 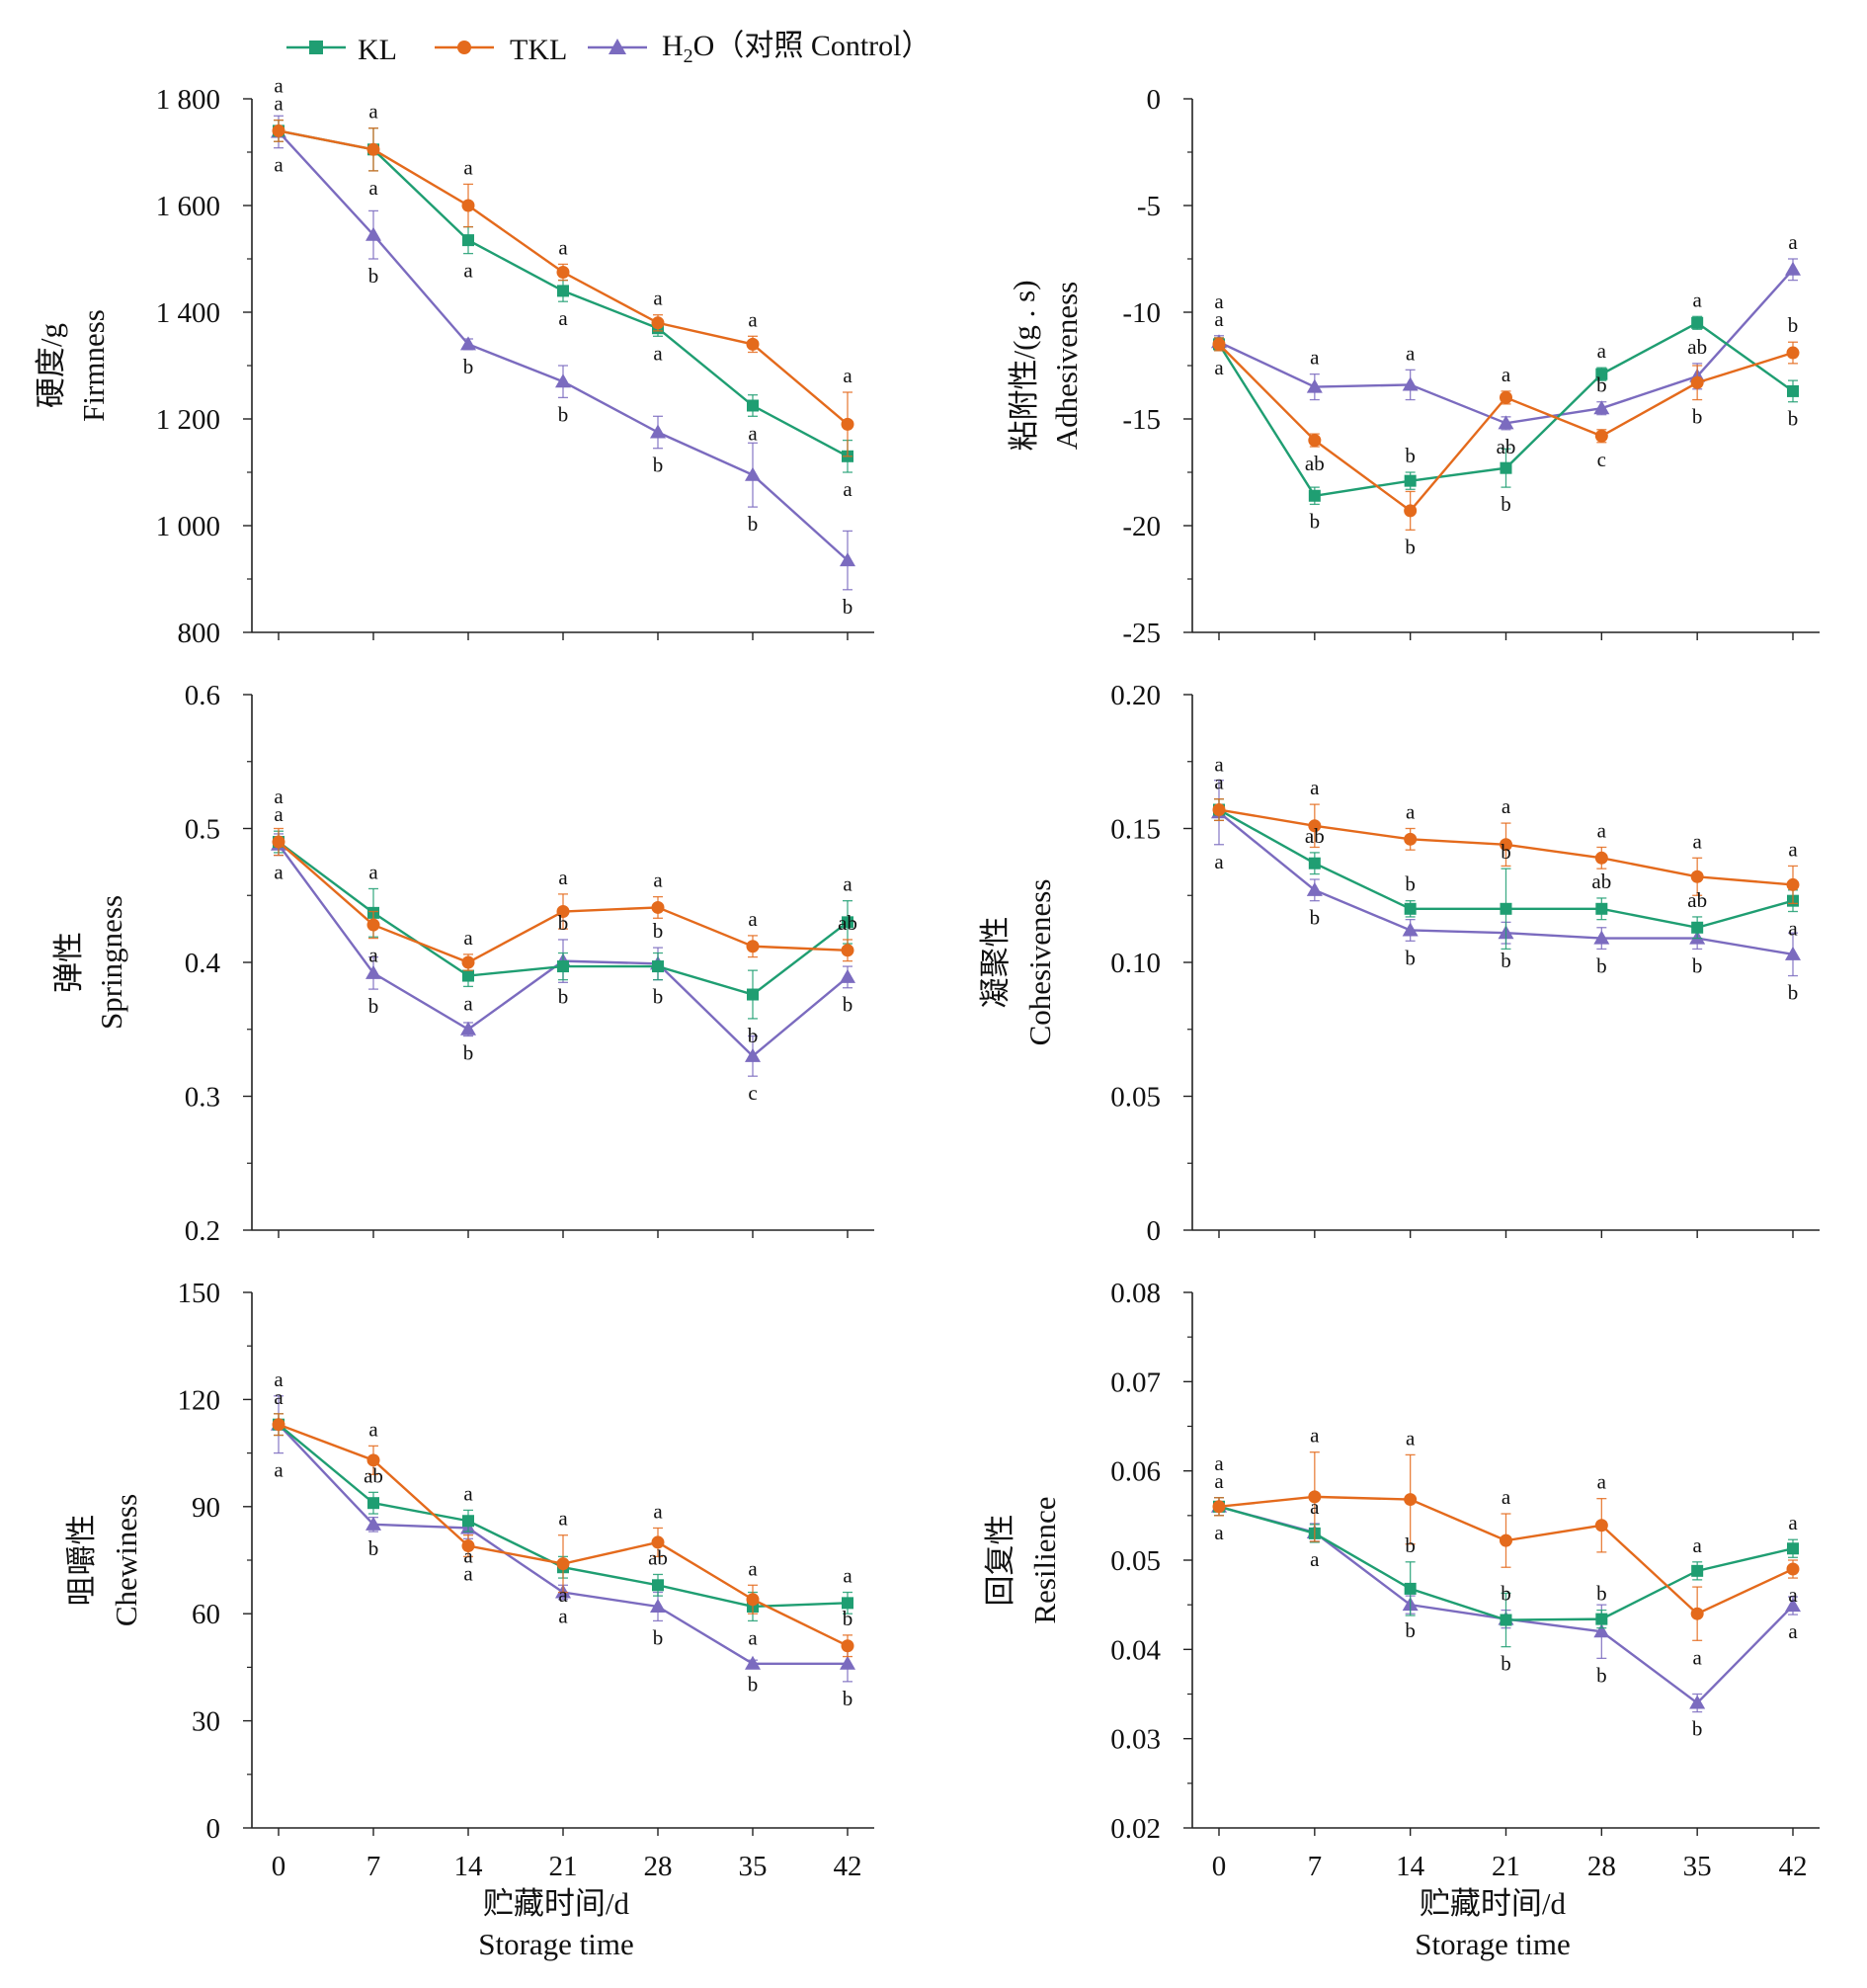 I want to click on series-kl, so click(x=1506, y=410).